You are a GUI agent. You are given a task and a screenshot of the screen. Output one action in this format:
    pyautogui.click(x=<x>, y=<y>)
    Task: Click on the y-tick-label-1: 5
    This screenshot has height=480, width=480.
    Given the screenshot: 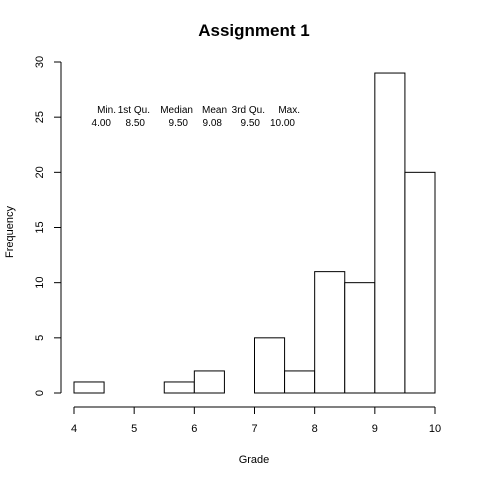 What is the action you would take?
    pyautogui.click(x=40, y=338)
    